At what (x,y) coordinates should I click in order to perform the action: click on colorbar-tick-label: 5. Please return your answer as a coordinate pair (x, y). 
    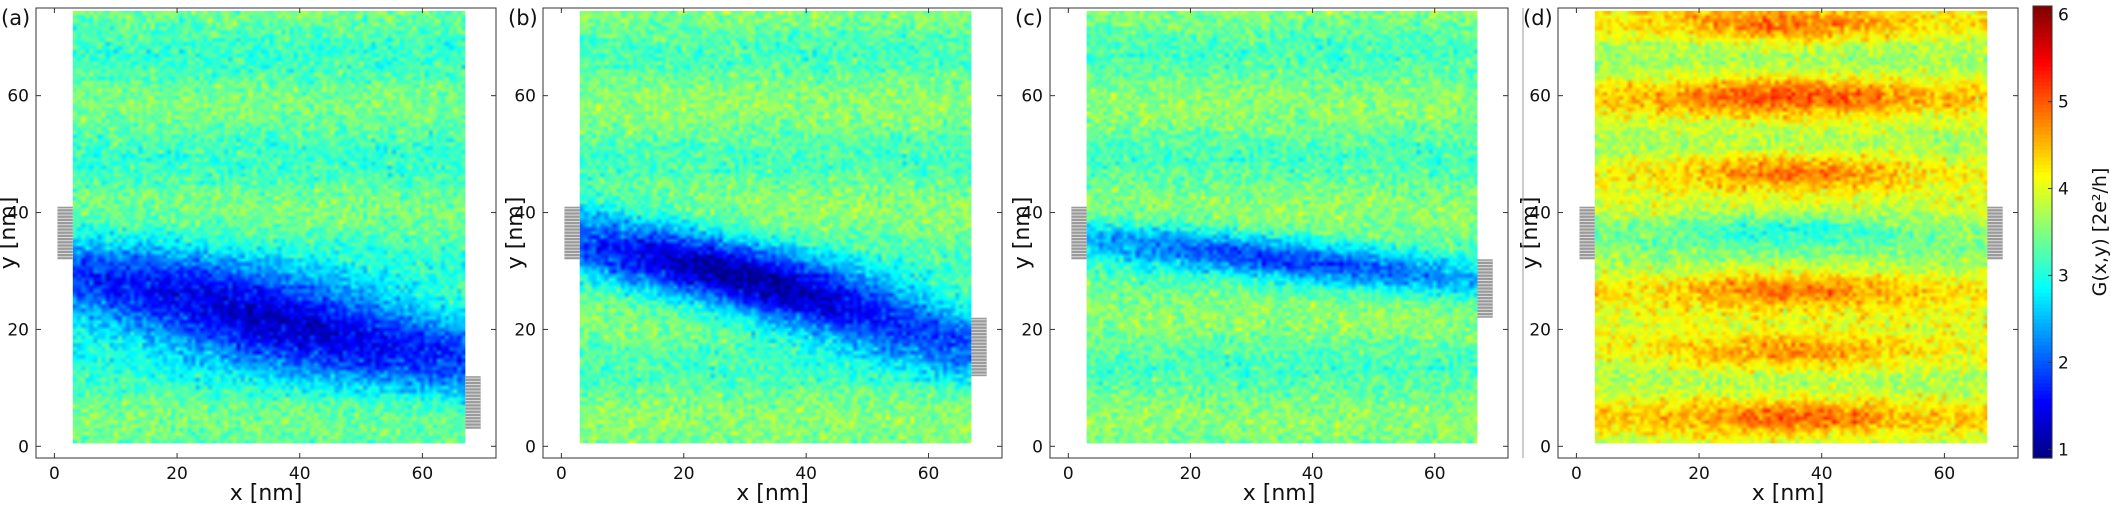
    Looking at the image, I should click on (2063, 103).